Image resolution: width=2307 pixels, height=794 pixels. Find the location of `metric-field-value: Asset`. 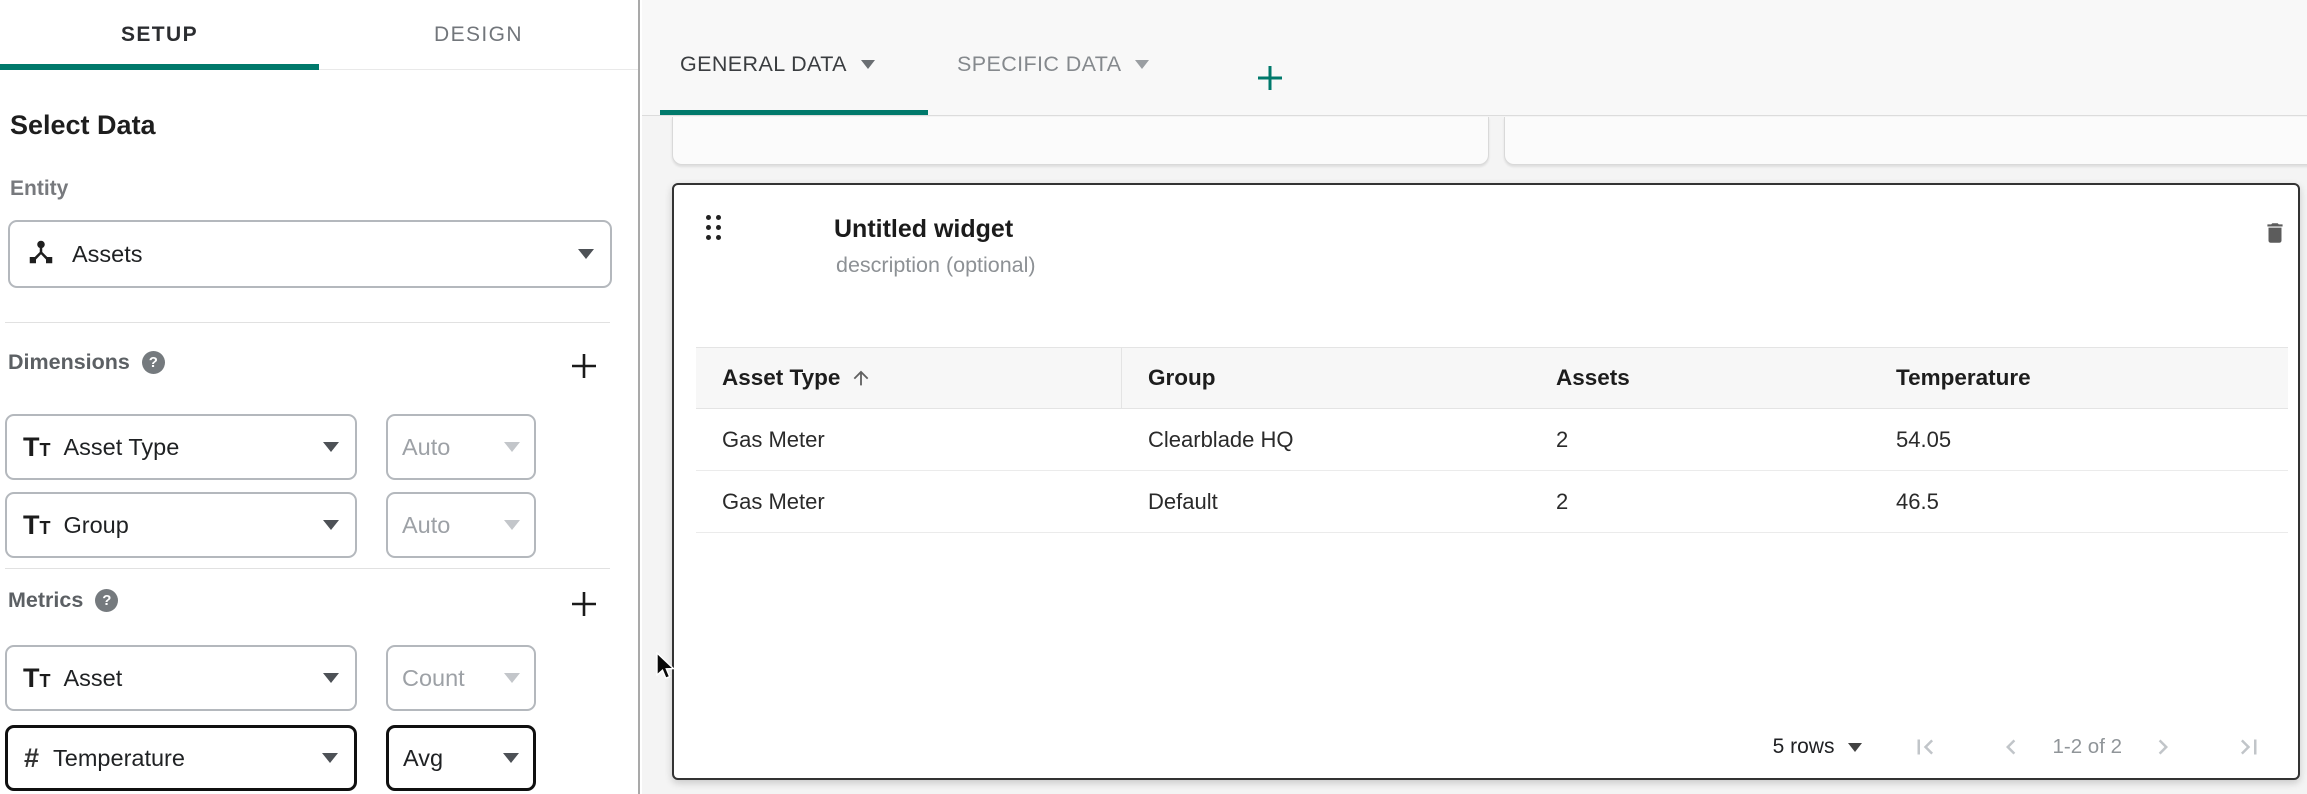

metric-field-value: Asset is located at coordinates (93, 677).